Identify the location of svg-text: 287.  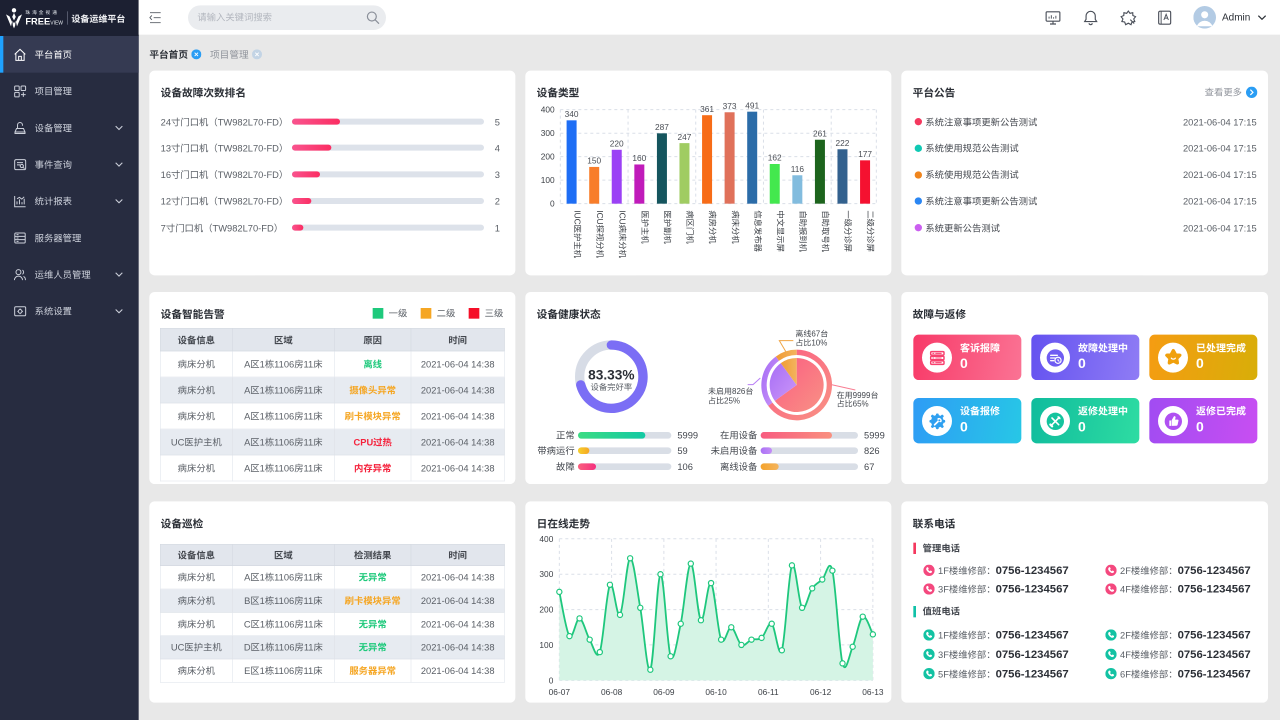
(662, 127).